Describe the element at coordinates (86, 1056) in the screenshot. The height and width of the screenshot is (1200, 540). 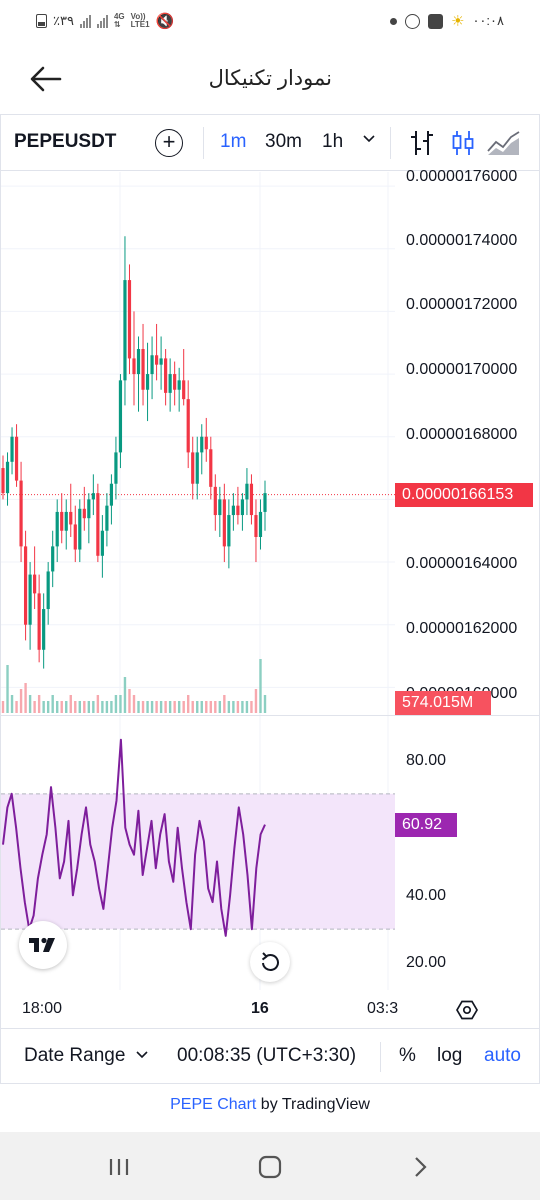
I see `date-range-button: Date Range` at that location.